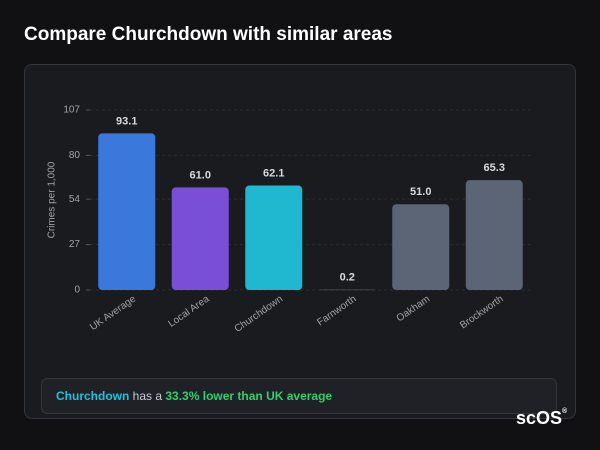 This screenshot has width=600, height=450. Describe the element at coordinates (259, 314) in the screenshot. I see `x-tick-label: Churchdown` at that location.